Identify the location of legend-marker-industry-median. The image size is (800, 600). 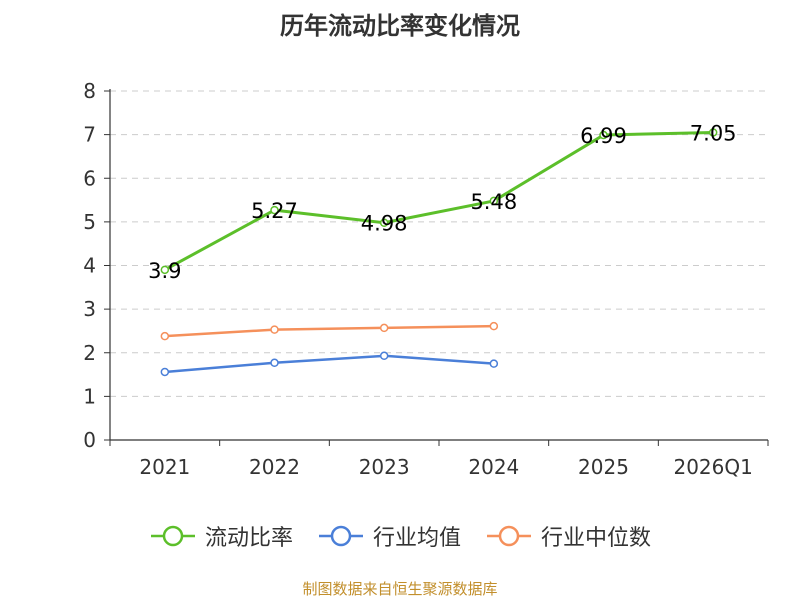
(509, 536).